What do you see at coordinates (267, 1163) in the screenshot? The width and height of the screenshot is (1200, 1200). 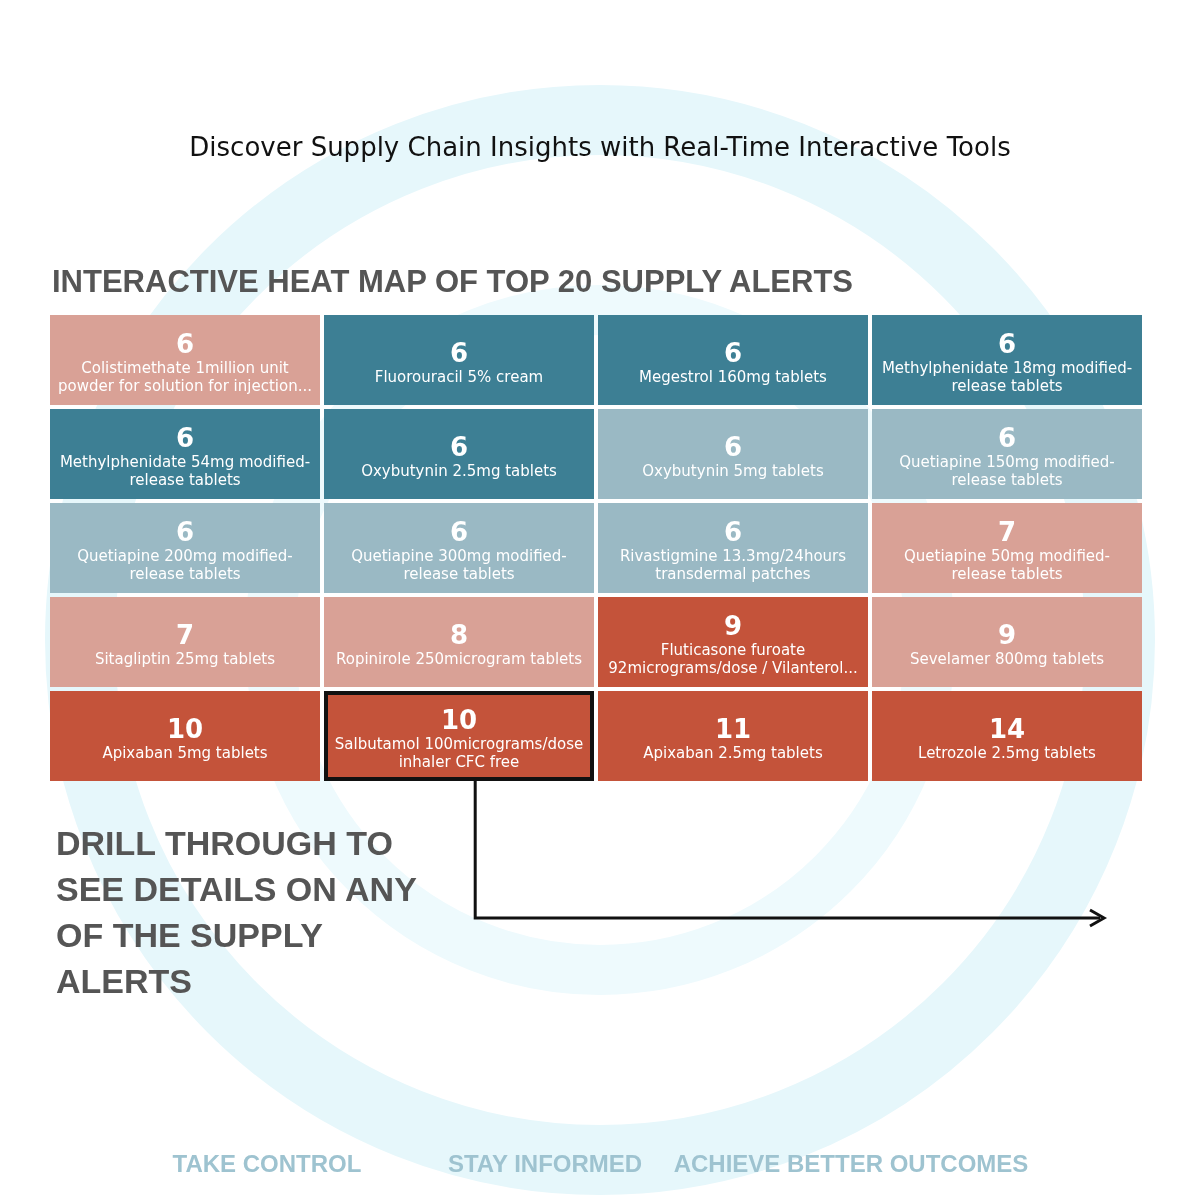 I see `text: TAKE CONTROL` at bounding box center [267, 1163].